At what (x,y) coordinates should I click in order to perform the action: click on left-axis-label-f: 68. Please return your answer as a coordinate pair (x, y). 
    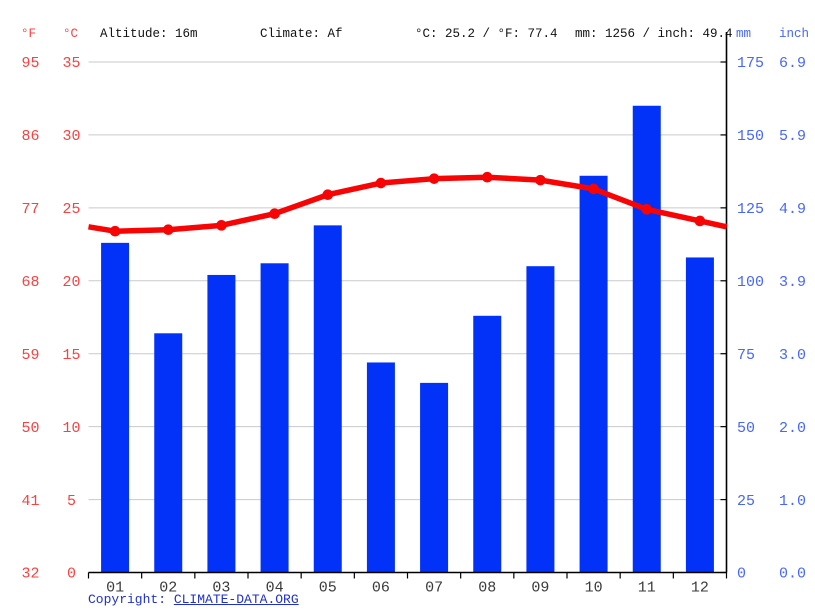
    Looking at the image, I should click on (30, 282).